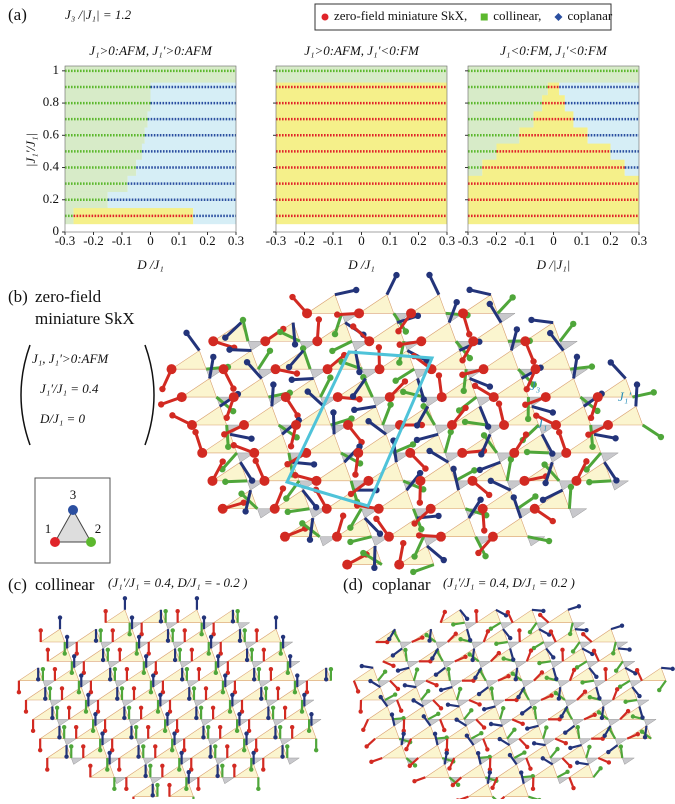  I want to click on bond-label: J₁′, so click(624, 396).